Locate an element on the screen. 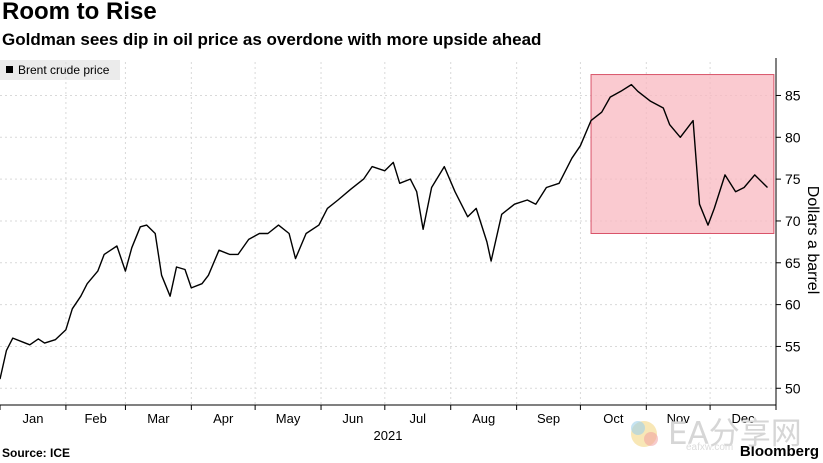  watermark-subtext: eafxw.com is located at coordinates (710, 447).